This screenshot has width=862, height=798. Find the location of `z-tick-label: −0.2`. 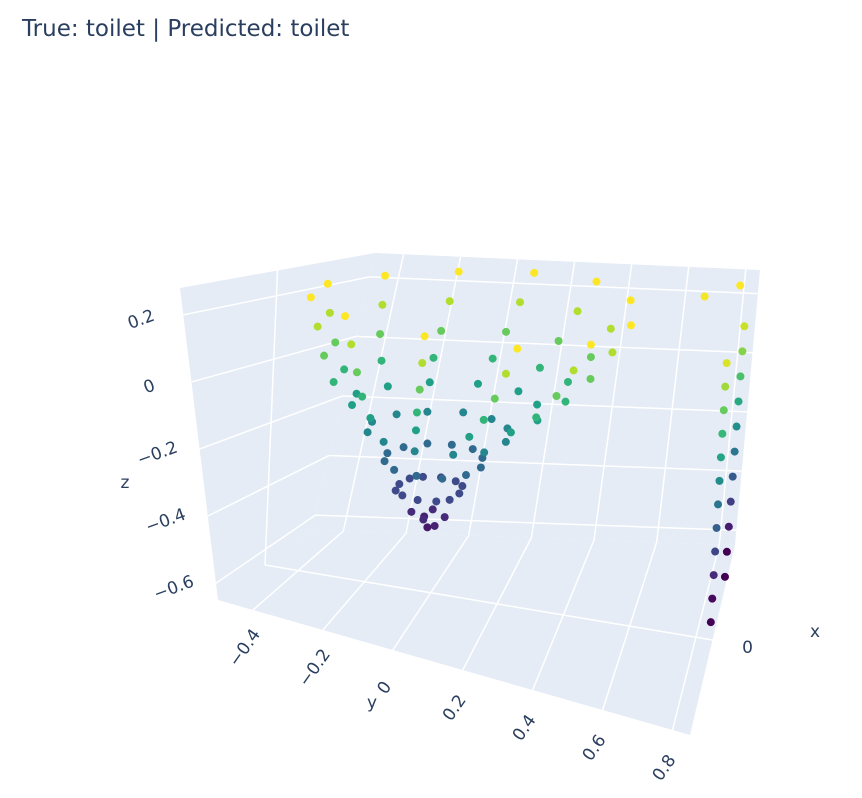

z-tick-label: −0.2 is located at coordinates (158, 454).